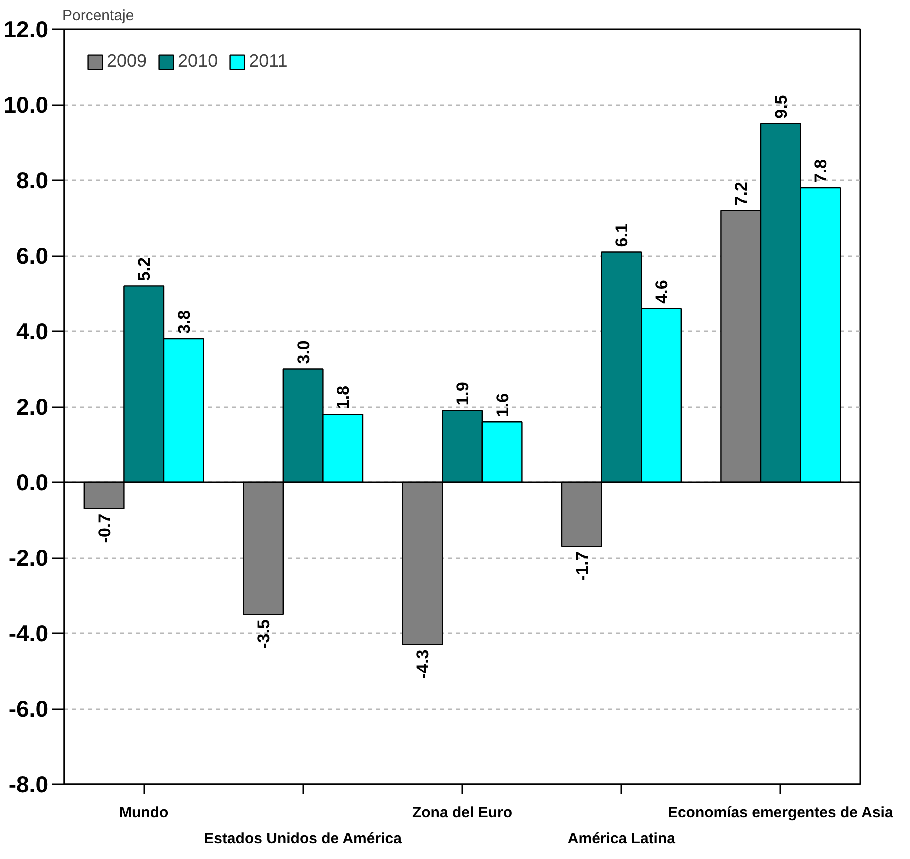  Describe the element at coordinates (781, 813) in the screenshot. I see `x-tick-label: Economías emergentes de Asia` at that location.